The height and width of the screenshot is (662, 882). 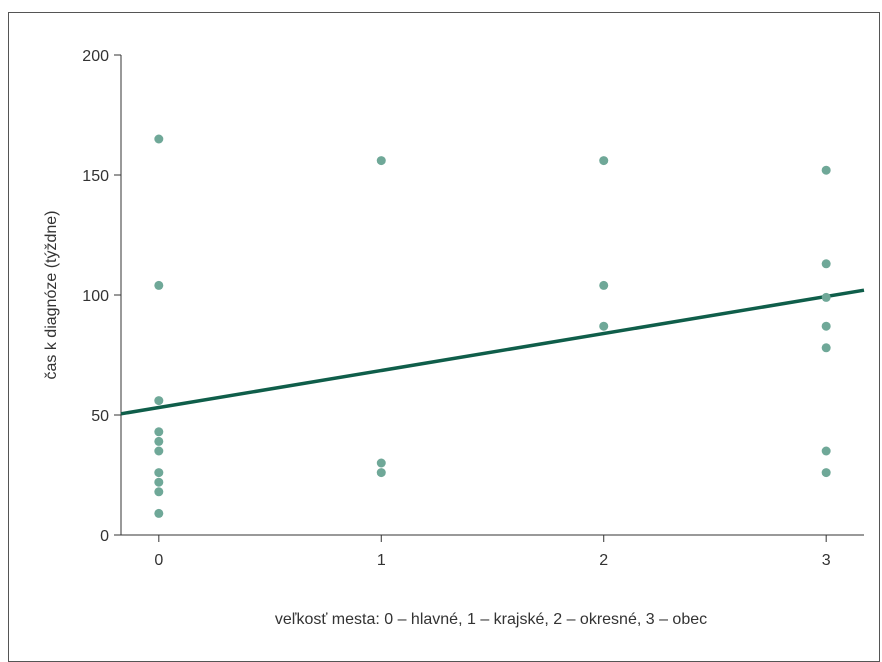 I want to click on y-tick-label: 0, so click(x=104, y=536).